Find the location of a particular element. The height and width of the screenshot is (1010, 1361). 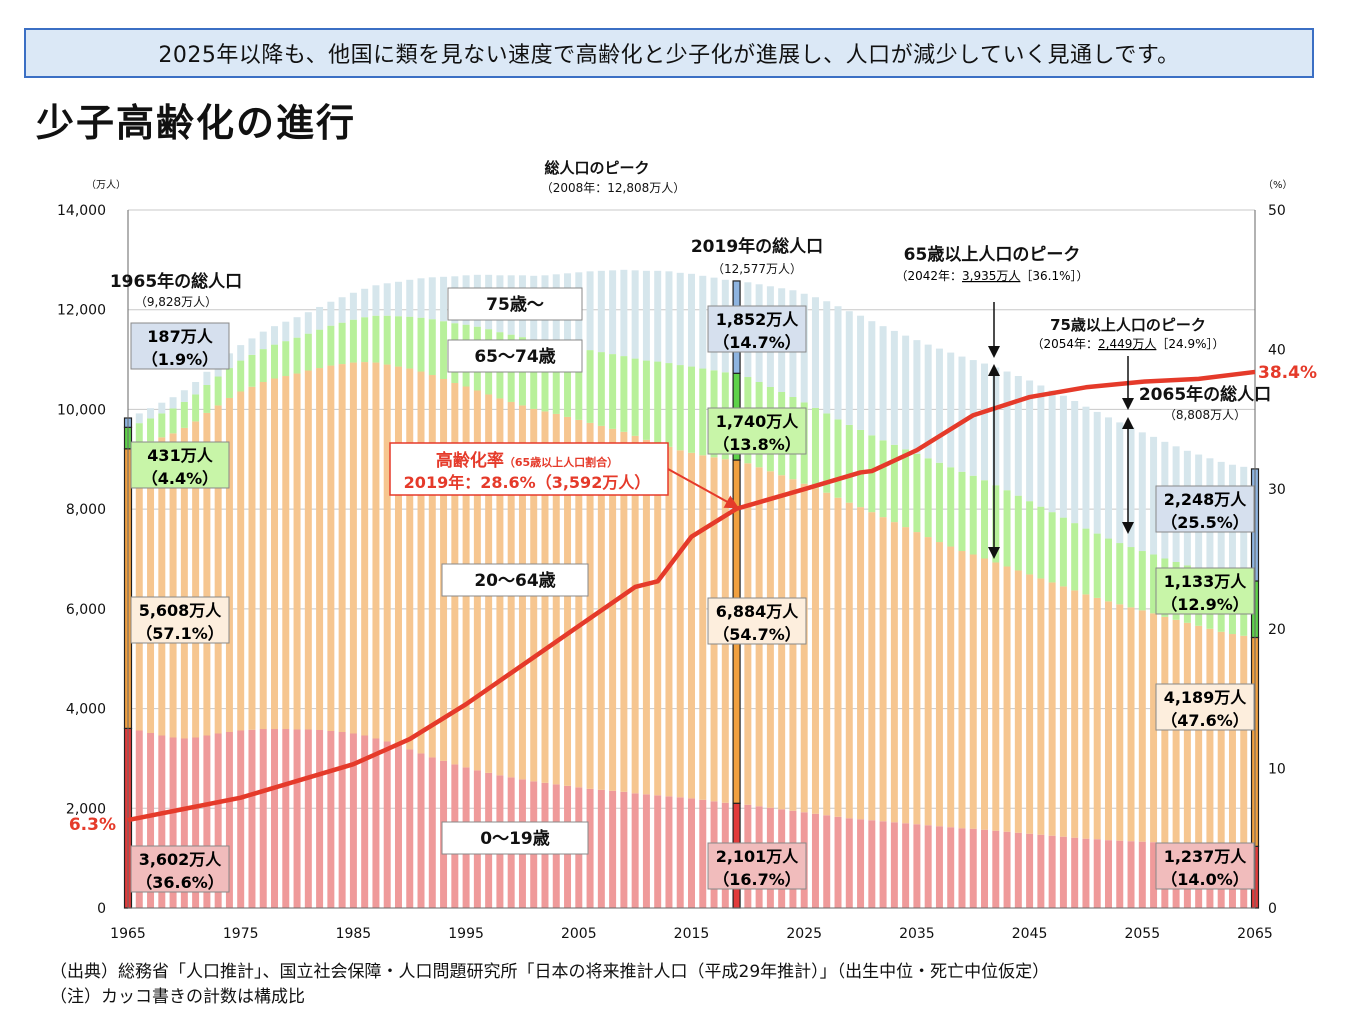

bar-1980-0～19歳 is located at coordinates (297, 818).